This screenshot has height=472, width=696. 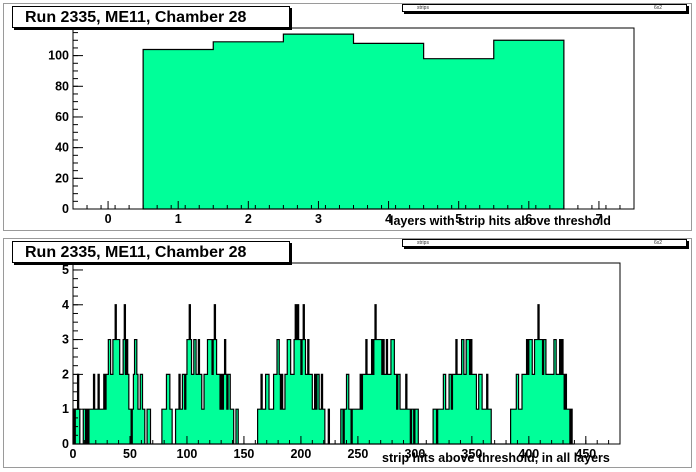 What do you see at coordinates (62, 148) in the screenshot?
I see `y-tick-label: 40` at bounding box center [62, 148].